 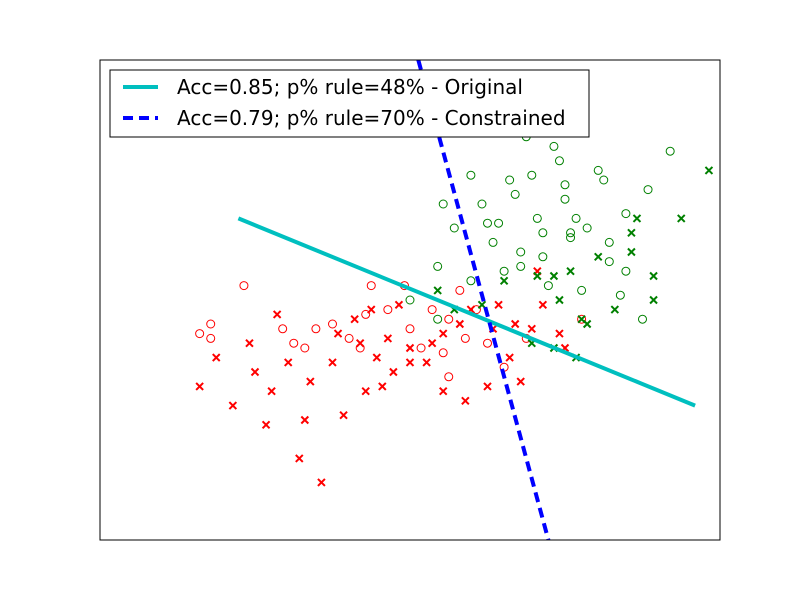 What do you see at coordinates (371, 118) in the screenshot?
I see `legend-label-constrained: Acc=0.79; p% rule=70% - Constrained` at bounding box center [371, 118].